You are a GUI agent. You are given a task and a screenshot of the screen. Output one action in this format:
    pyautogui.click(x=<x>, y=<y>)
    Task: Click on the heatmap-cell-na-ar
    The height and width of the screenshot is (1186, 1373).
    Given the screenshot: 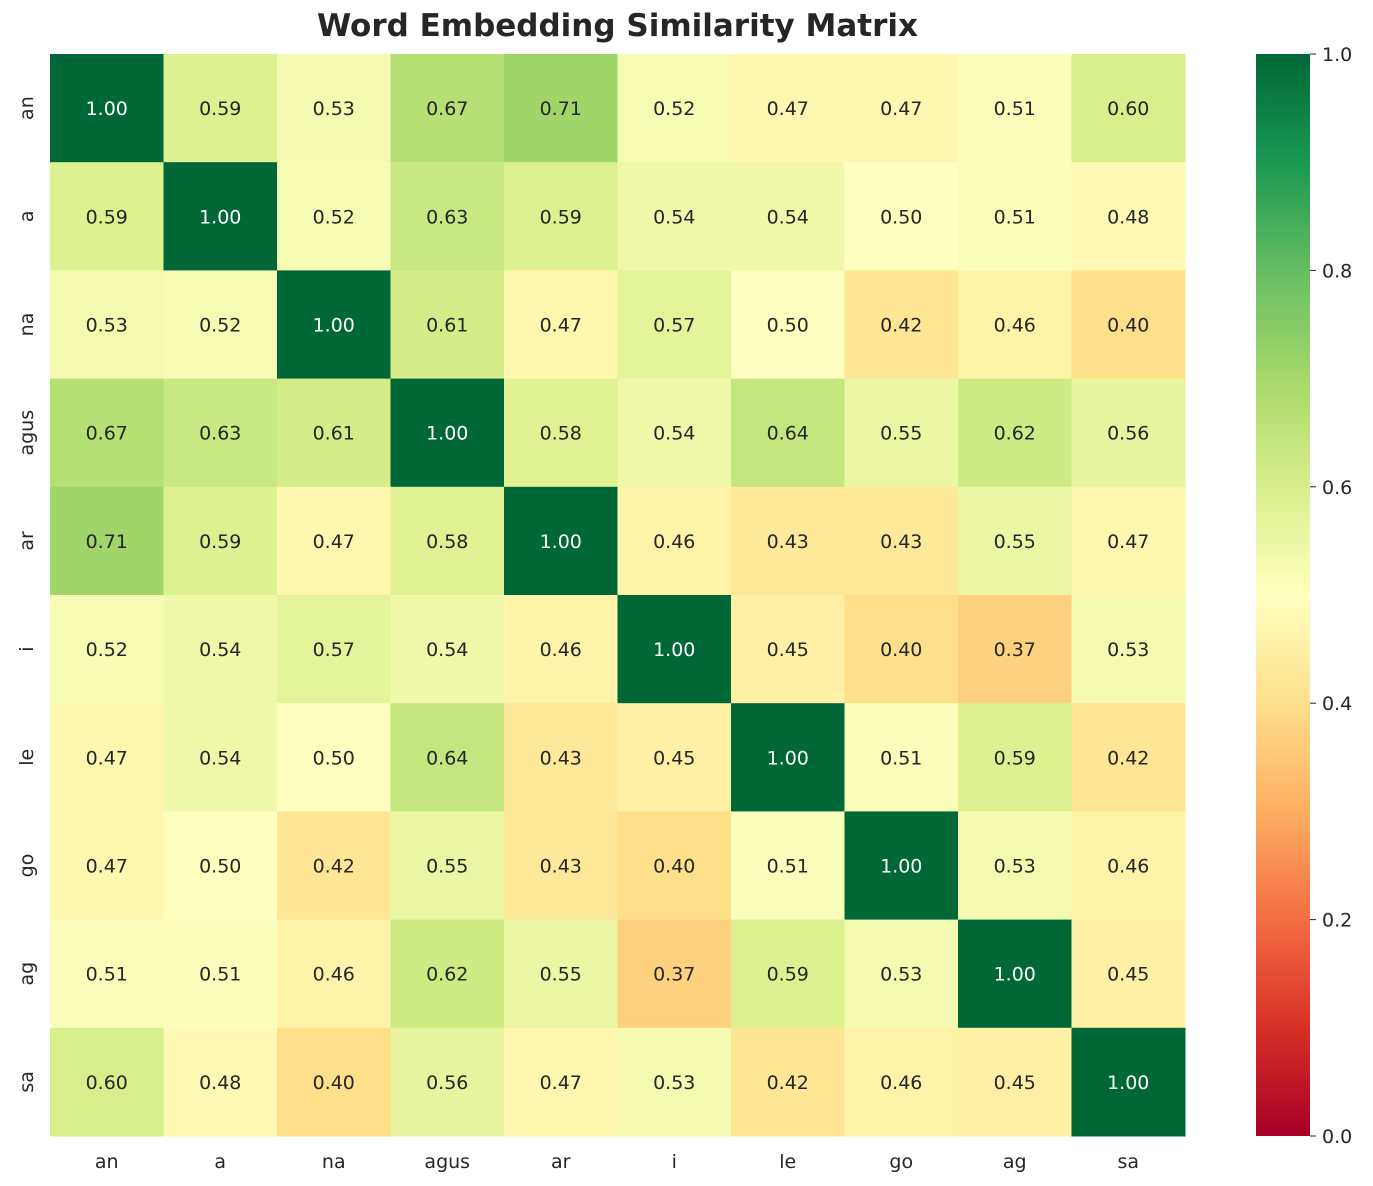 What is the action you would take?
    pyautogui.click(x=561, y=325)
    